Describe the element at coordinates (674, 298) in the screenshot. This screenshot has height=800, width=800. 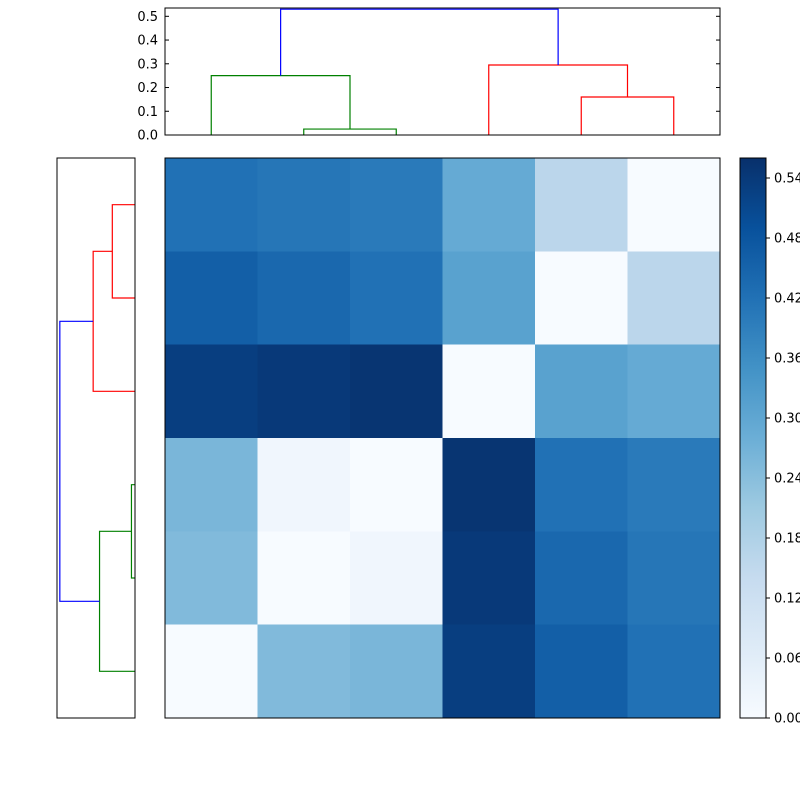
I see `heatmap-cell-r2c6` at that location.